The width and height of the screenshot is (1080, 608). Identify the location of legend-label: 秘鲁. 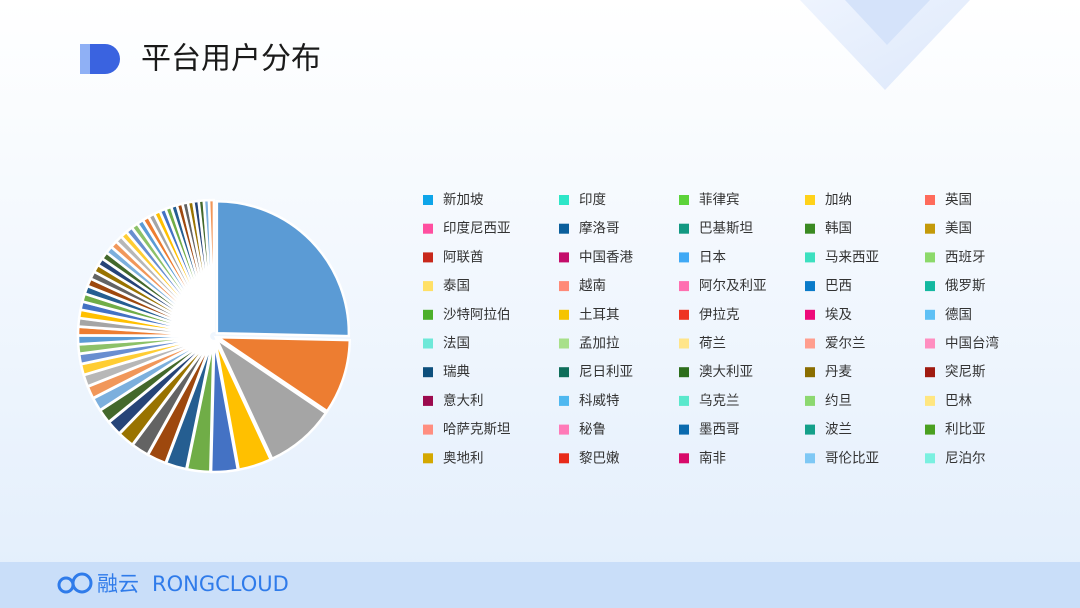
(592, 430).